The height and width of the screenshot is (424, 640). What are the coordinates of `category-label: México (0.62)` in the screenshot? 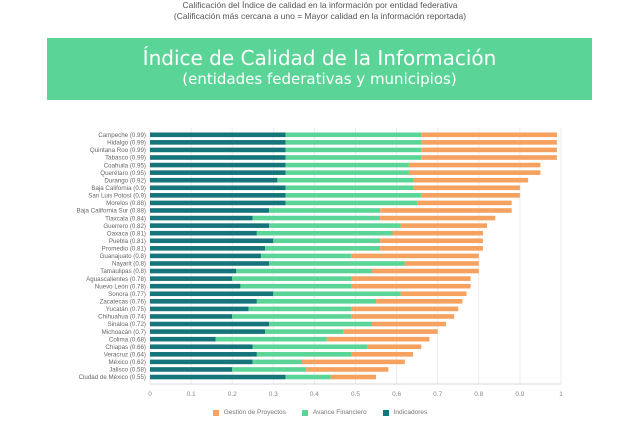 It's located at (127, 362).